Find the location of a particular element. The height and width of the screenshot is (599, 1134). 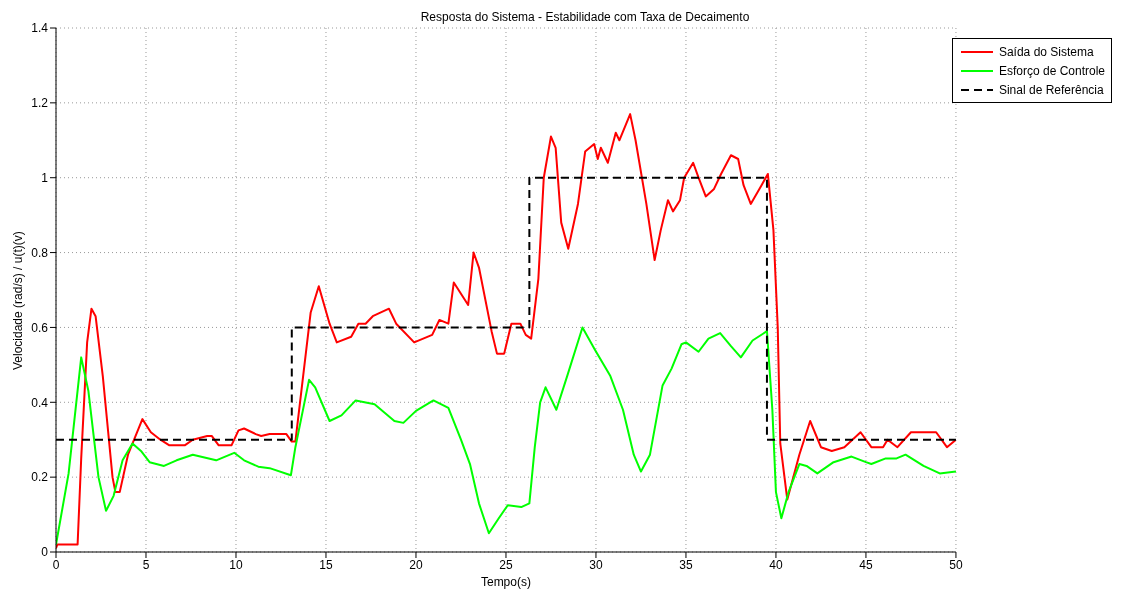

legend-label: Sinal de Referência is located at coordinates (1051, 89).